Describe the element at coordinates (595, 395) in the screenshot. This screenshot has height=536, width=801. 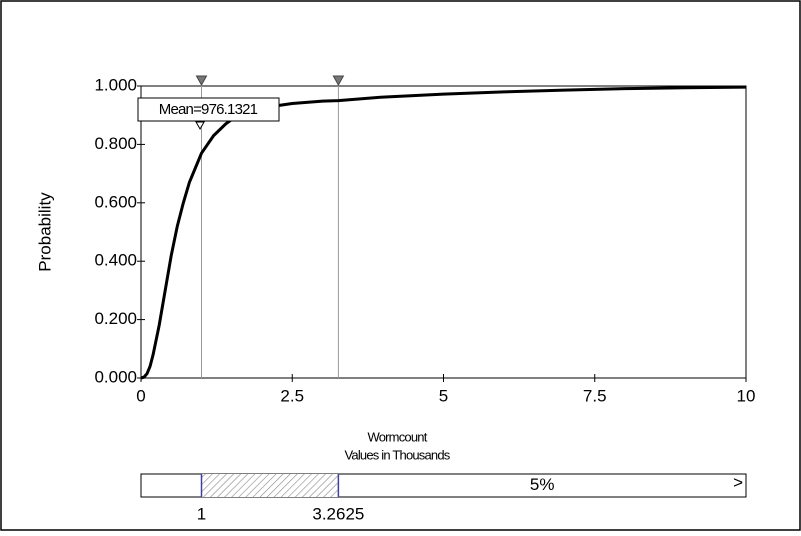
I see `x-tick-label: 7.5` at that location.